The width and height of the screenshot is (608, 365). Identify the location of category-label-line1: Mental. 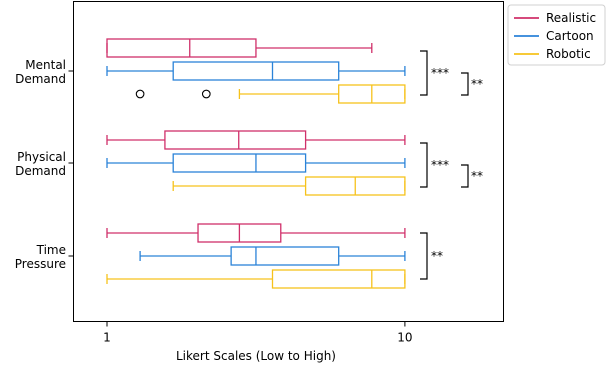
(45, 65).